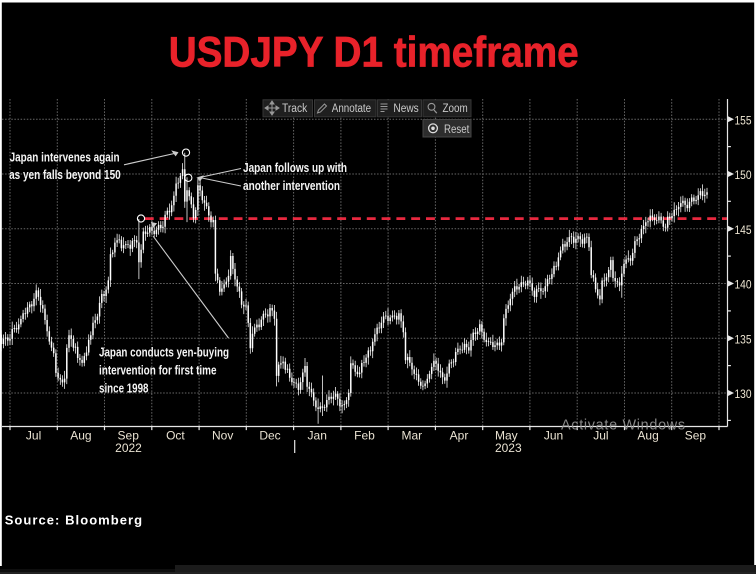 Image resolution: width=756 pixels, height=574 pixels. Describe the element at coordinates (294, 109) in the screenshot. I see `svg-text: Track` at that location.